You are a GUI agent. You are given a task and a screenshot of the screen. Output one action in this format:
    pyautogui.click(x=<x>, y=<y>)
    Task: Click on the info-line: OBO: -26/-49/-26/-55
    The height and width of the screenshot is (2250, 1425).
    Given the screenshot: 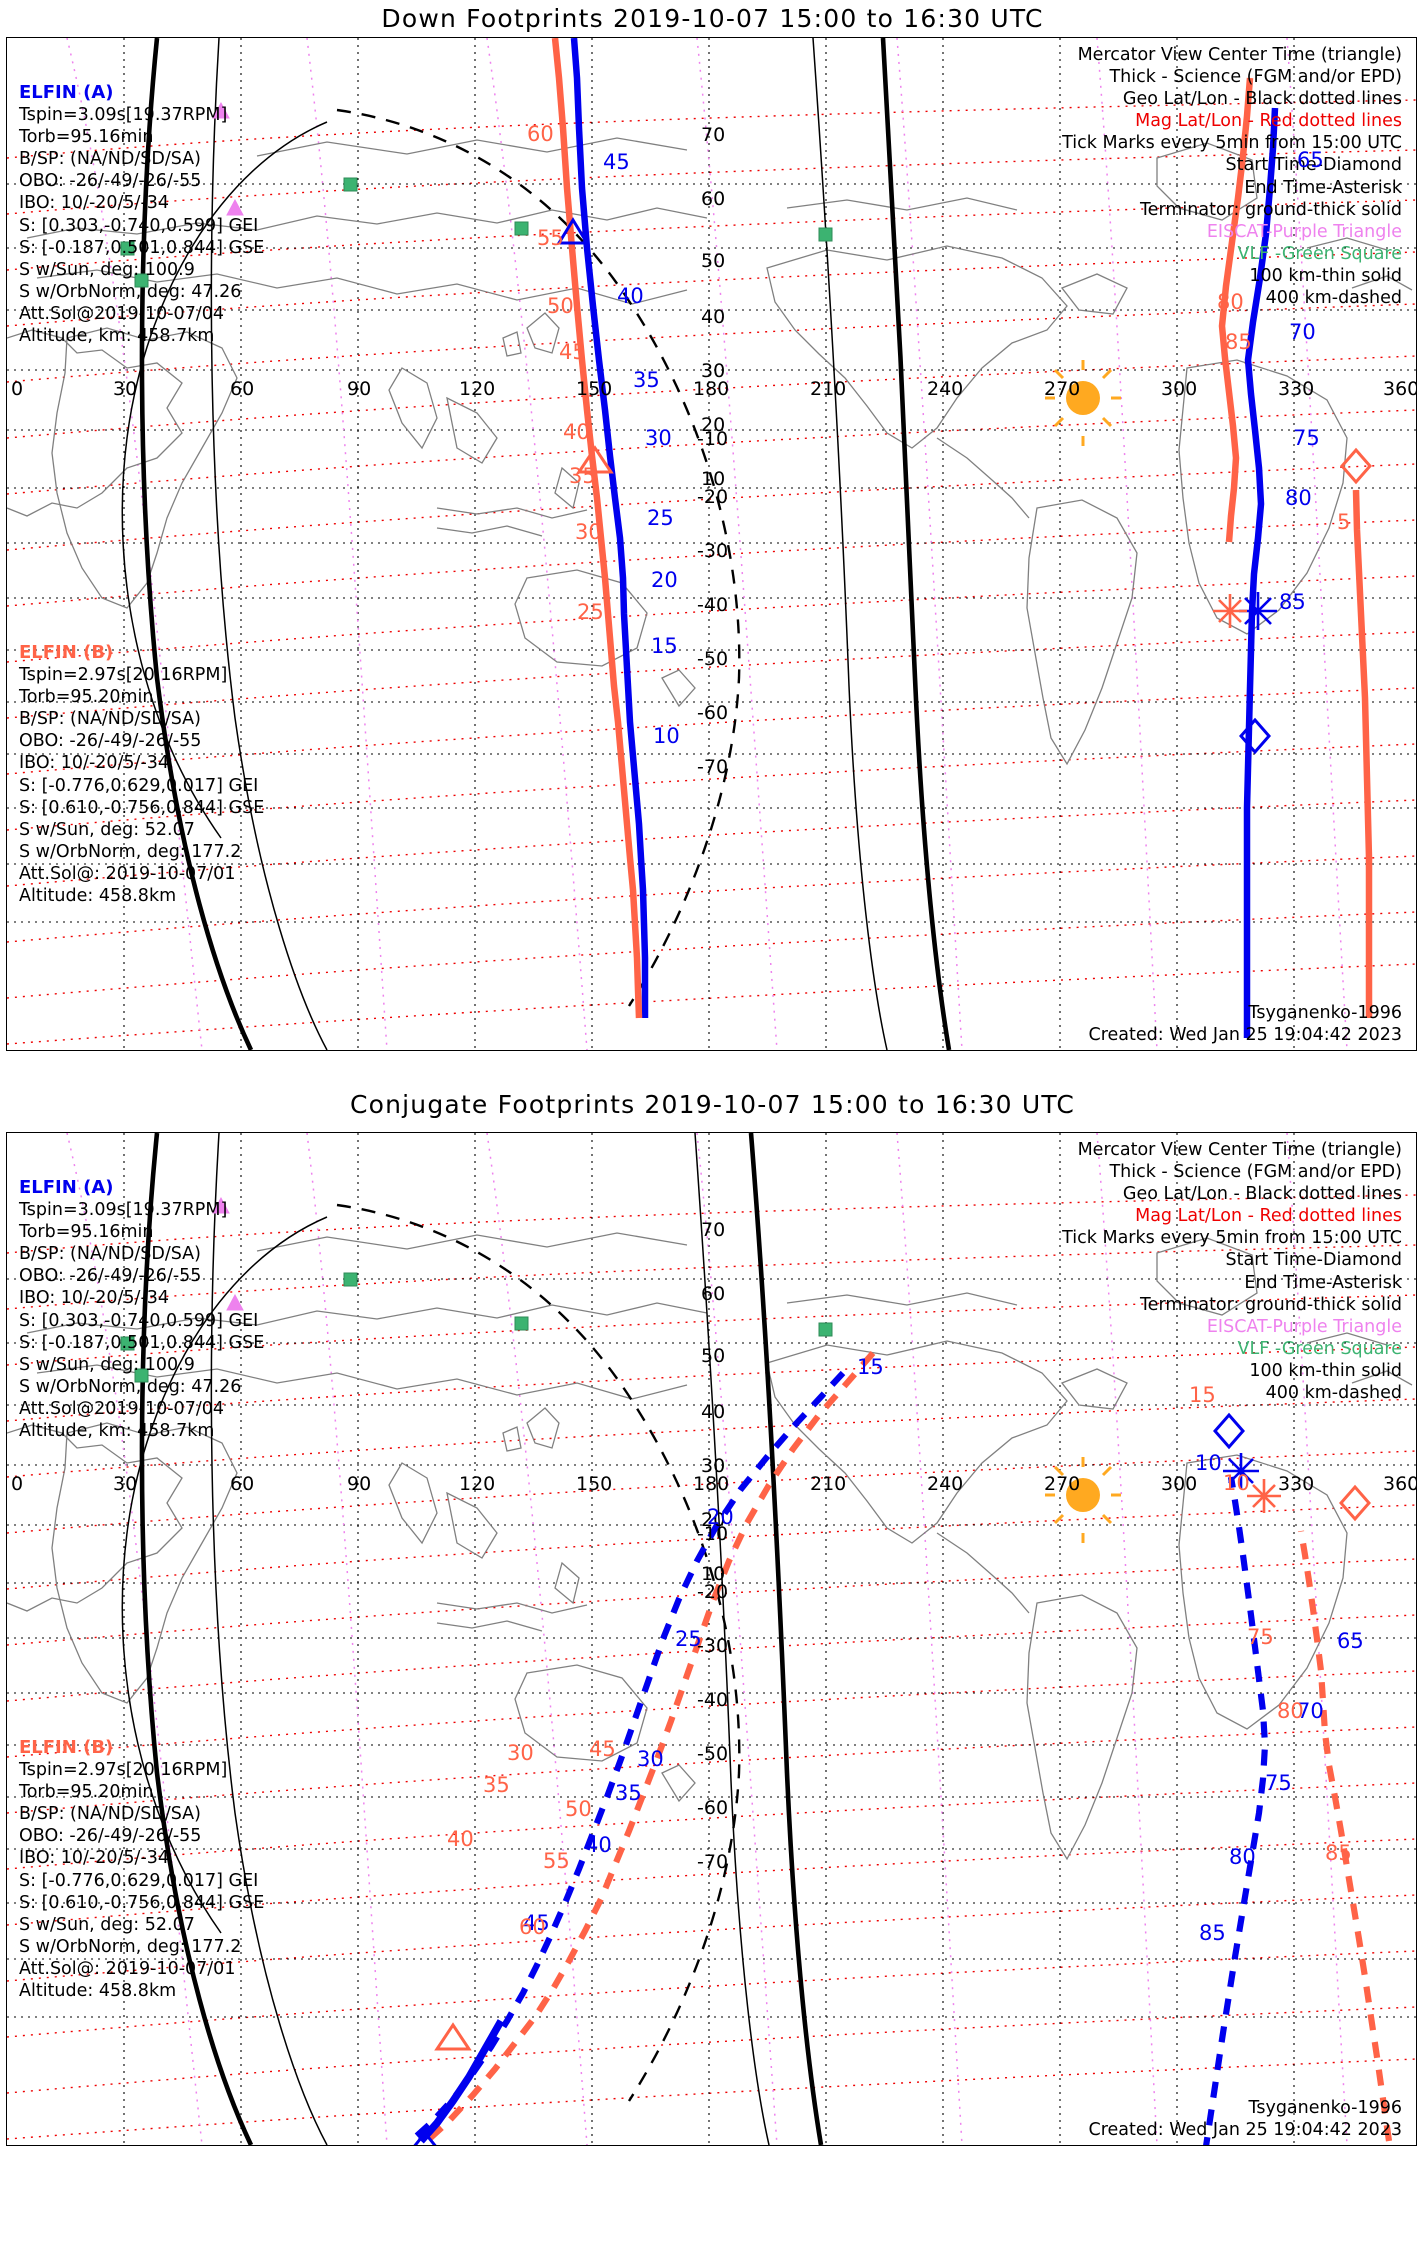 What is the action you would take?
    pyautogui.click(x=110, y=181)
    